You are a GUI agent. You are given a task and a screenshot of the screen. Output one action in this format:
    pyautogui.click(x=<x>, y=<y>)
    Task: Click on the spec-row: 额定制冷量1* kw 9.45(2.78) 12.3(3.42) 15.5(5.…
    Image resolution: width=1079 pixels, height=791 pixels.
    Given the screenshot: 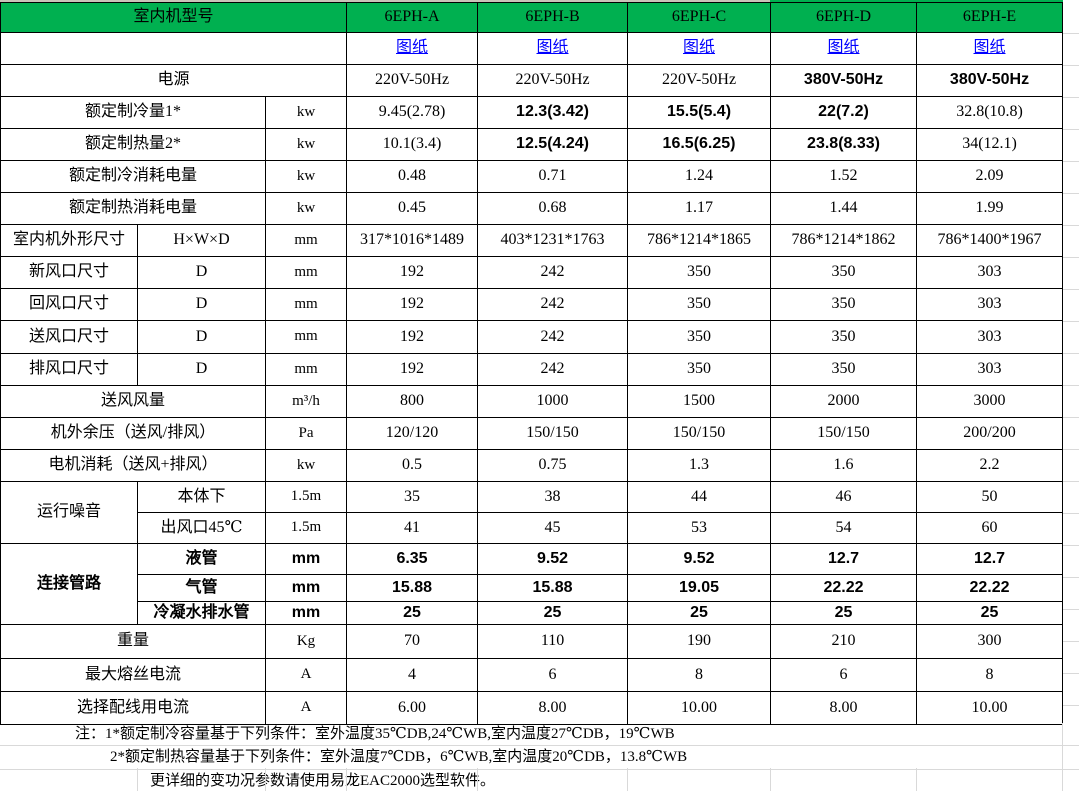 What is the action you would take?
    pyautogui.click(x=532, y=112)
    